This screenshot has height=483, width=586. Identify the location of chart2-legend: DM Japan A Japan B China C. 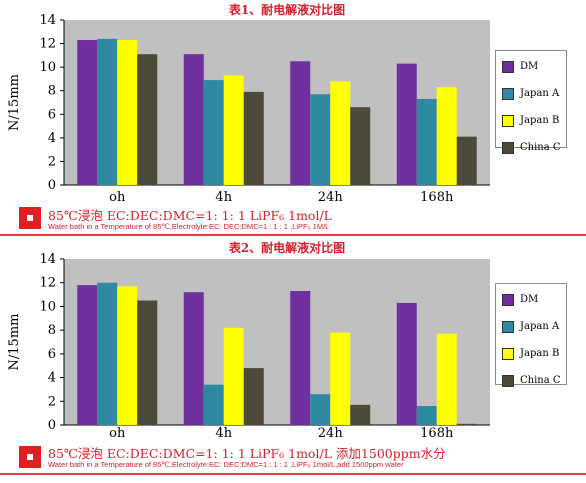
(531, 335).